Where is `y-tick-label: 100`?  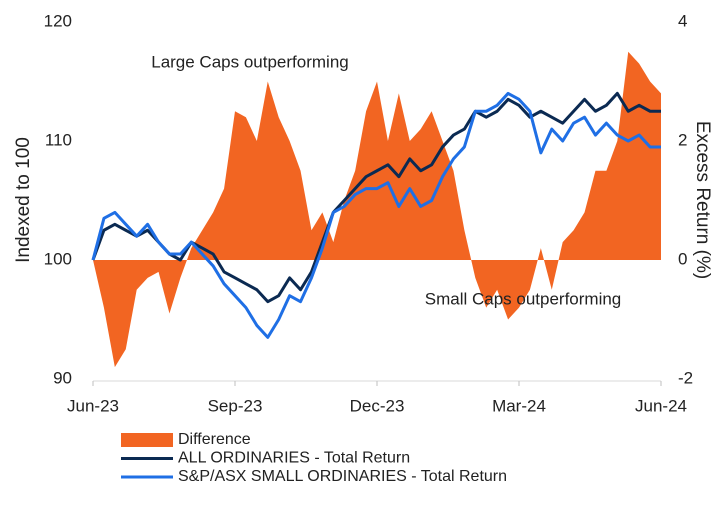
y-tick-label: 100 is located at coordinates (58, 258).